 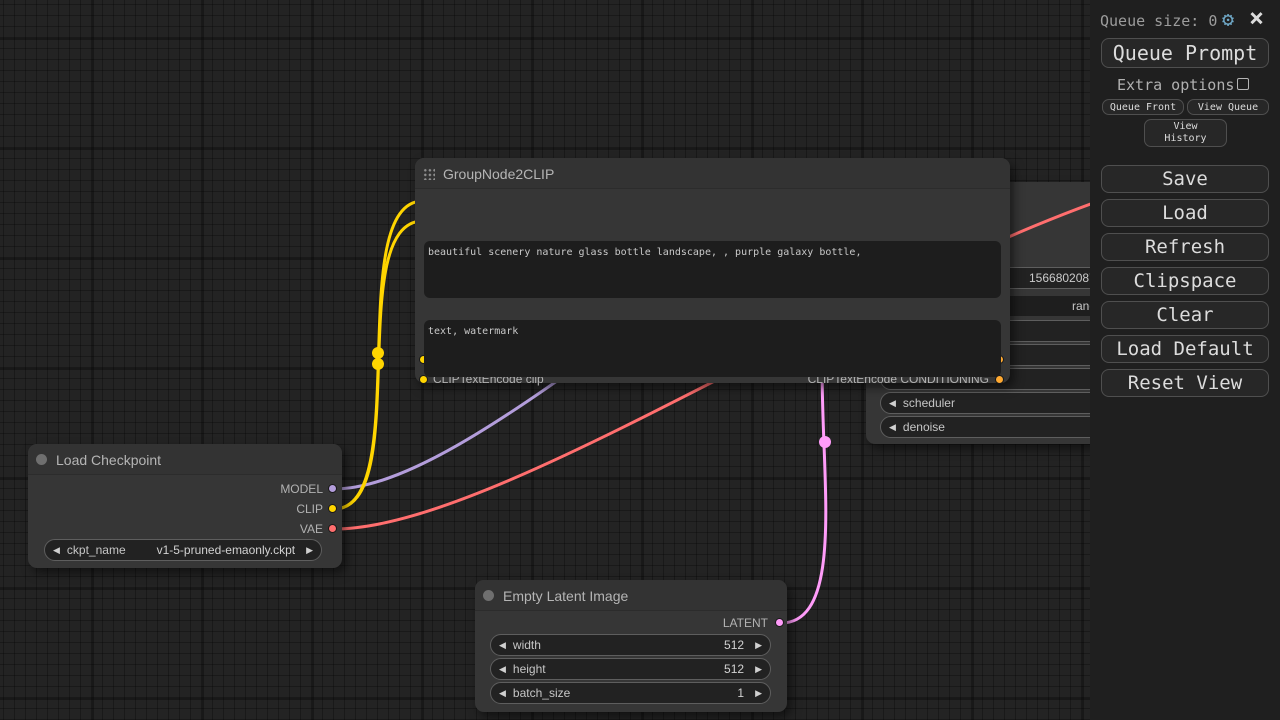 What do you see at coordinates (1185, 179) in the screenshot?
I see `save-button: Save` at bounding box center [1185, 179].